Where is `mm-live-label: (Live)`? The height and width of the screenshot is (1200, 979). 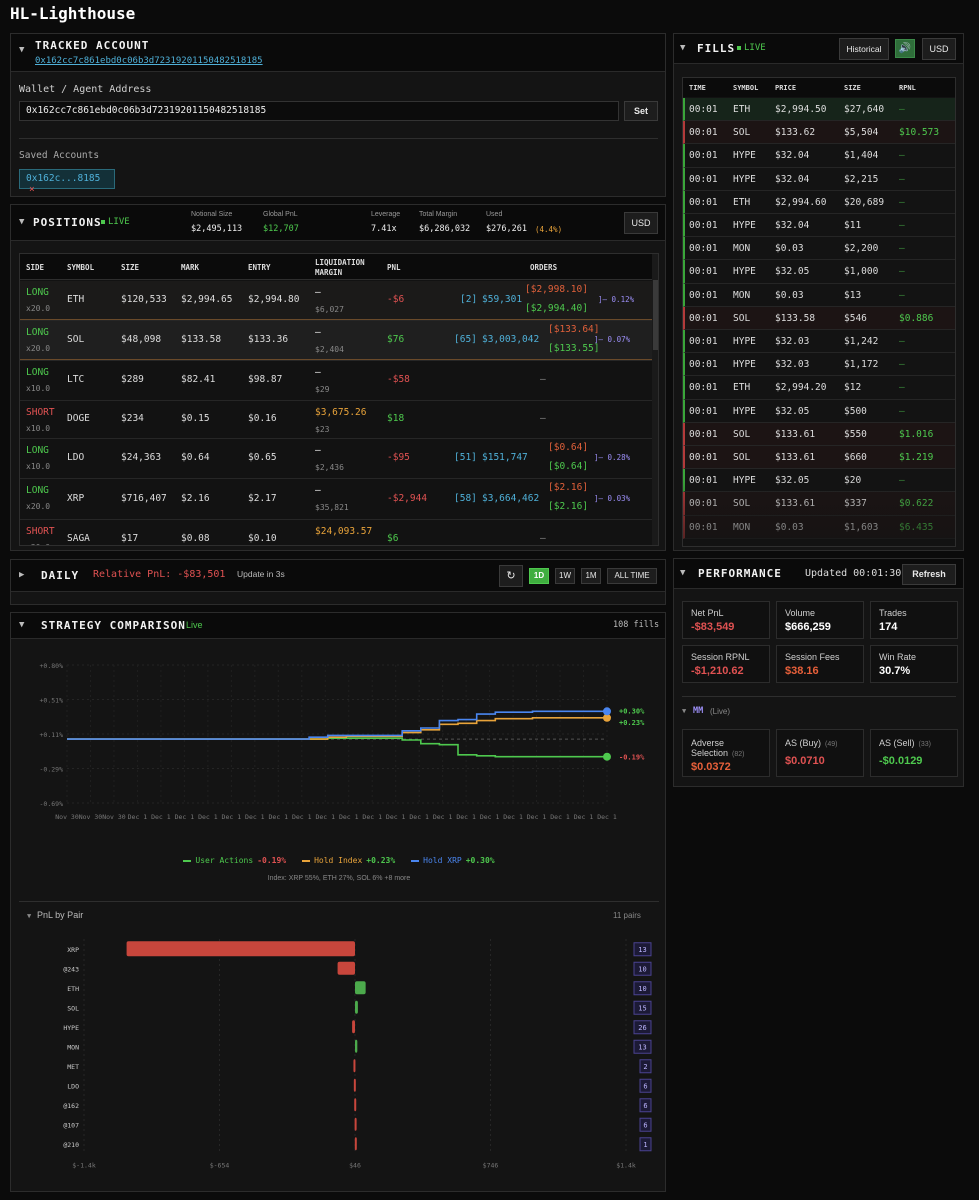
mm-live-label: (Live) is located at coordinates (720, 711).